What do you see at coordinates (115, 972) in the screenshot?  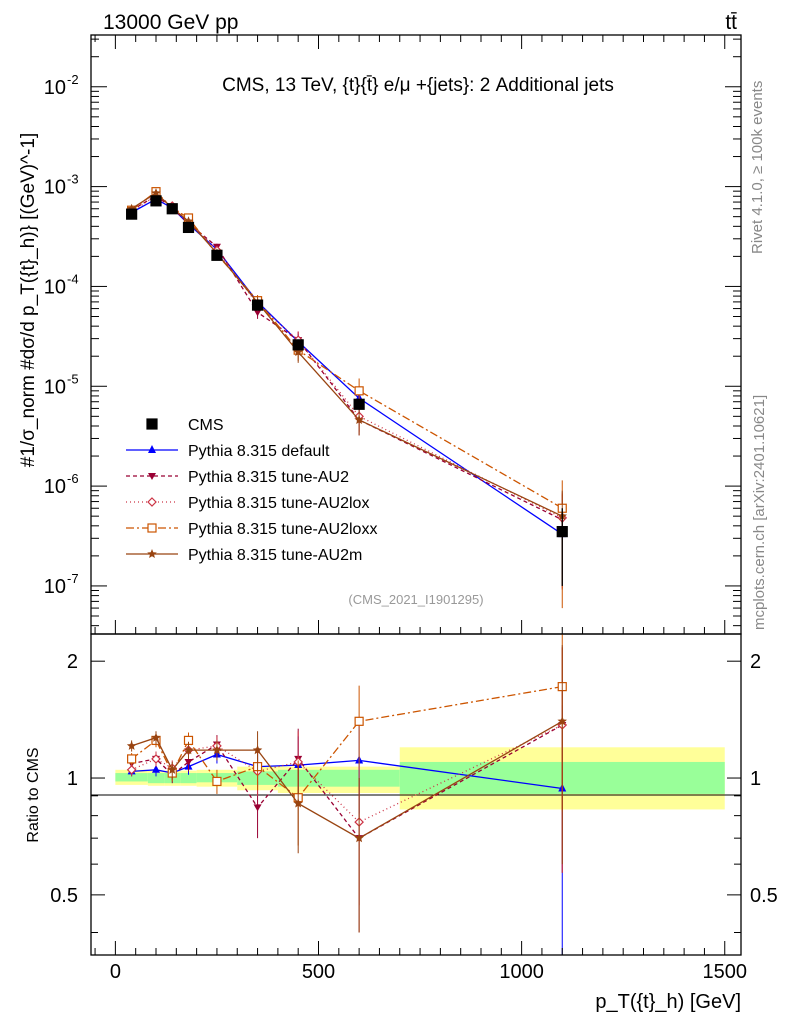 I see `x-tick-label: 0` at bounding box center [115, 972].